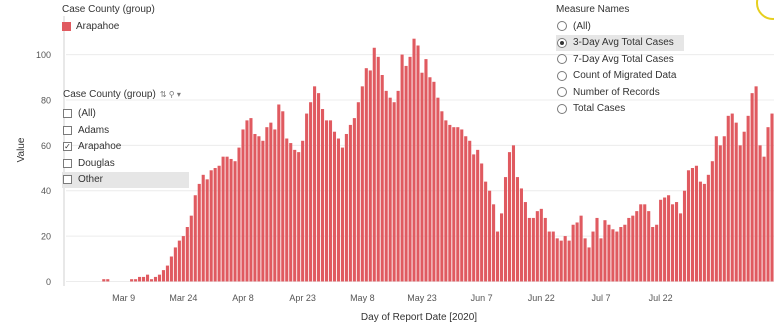 This screenshot has width=774, height=324. What do you see at coordinates (620, 92) in the screenshot?
I see `measure-option-records: Number of Records` at bounding box center [620, 92].